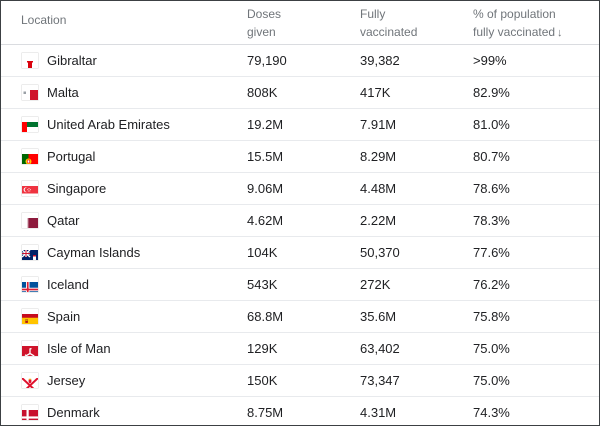  I want to click on sort-descending-icon: ↓, so click(560, 33).